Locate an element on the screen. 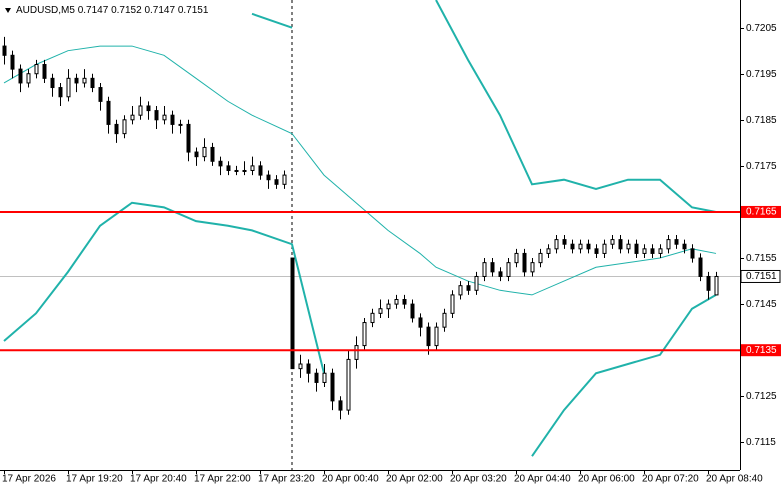  y-tick-label: 0.7155 is located at coordinates (761, 258).